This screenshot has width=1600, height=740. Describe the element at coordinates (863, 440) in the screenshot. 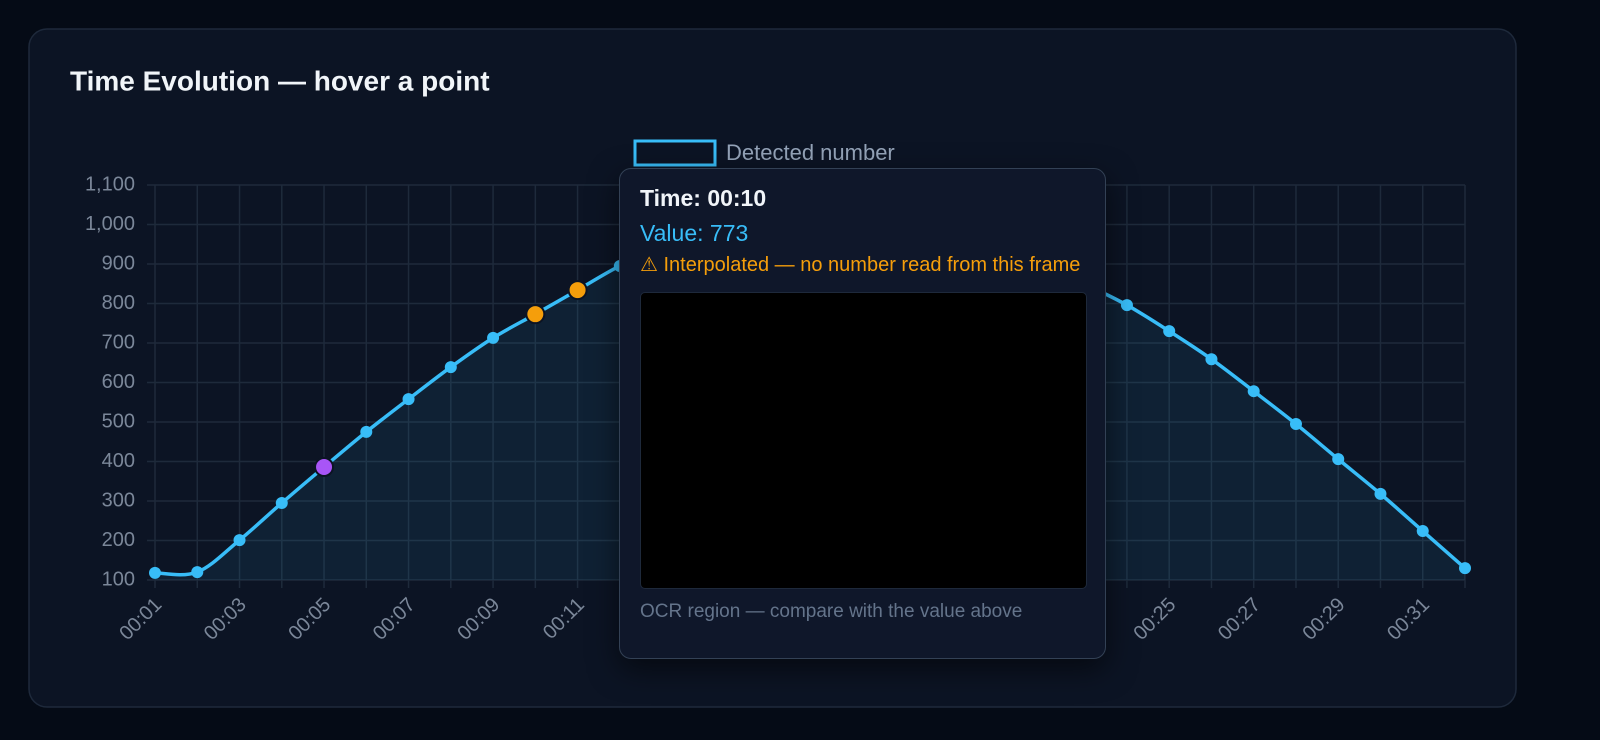

I see `ocr-image` at that location.